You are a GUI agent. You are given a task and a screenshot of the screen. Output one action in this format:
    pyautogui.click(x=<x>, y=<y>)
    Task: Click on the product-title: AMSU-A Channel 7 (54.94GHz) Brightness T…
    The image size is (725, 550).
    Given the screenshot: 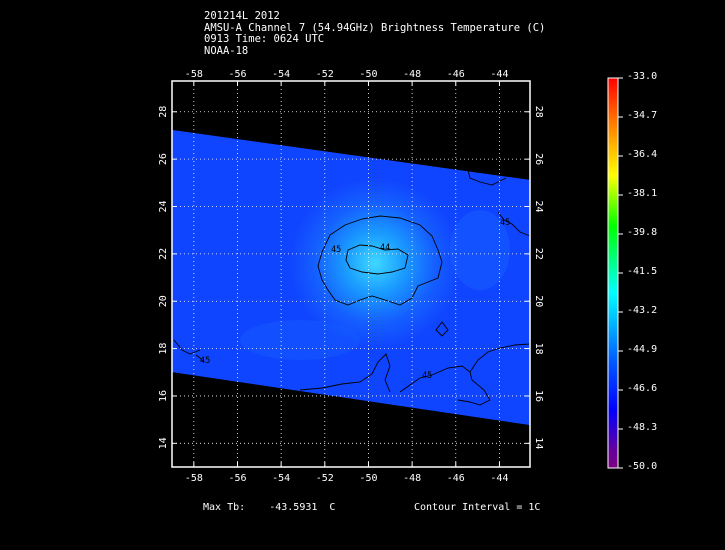 What is the action you would take?
    pyautogui.click(x=375, y=27)
    